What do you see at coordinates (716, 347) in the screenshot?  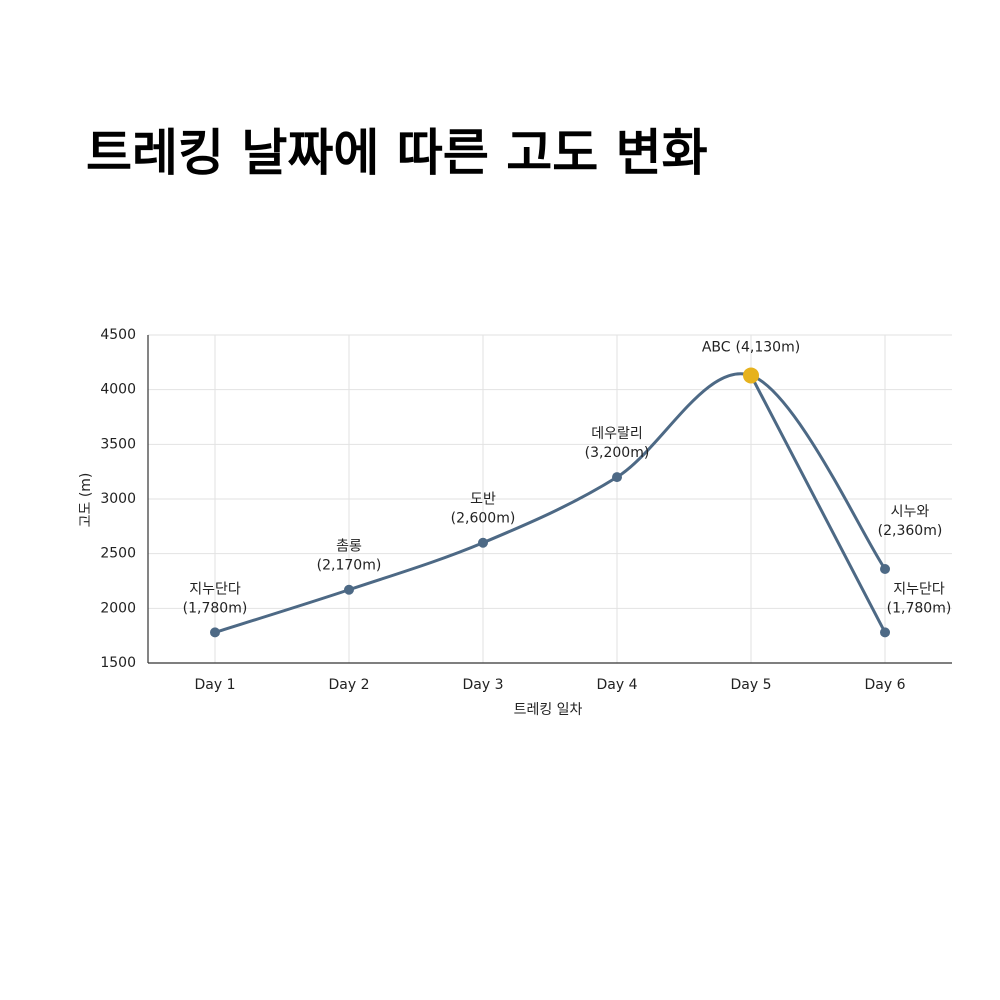 I see `point-name: ABC` at bounding box center [716, 347].